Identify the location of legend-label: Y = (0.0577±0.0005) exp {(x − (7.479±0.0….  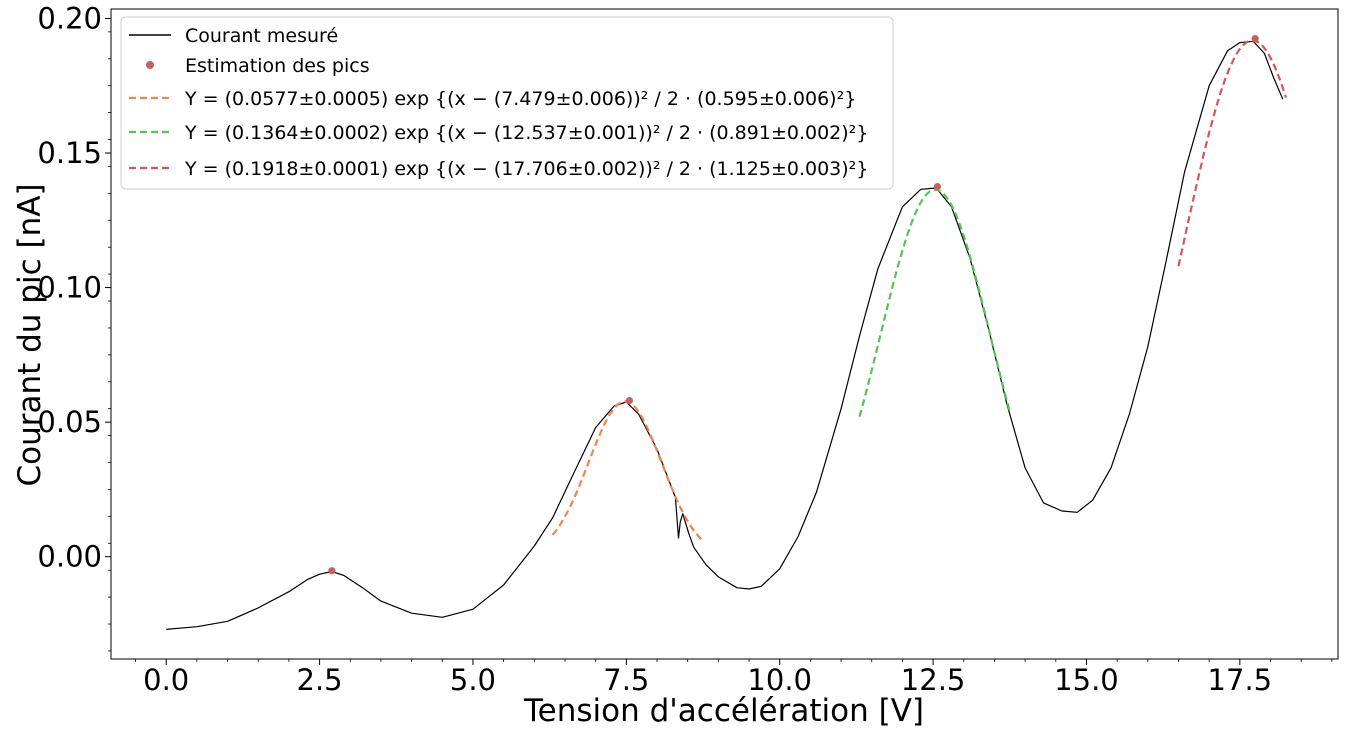
(520, 99).